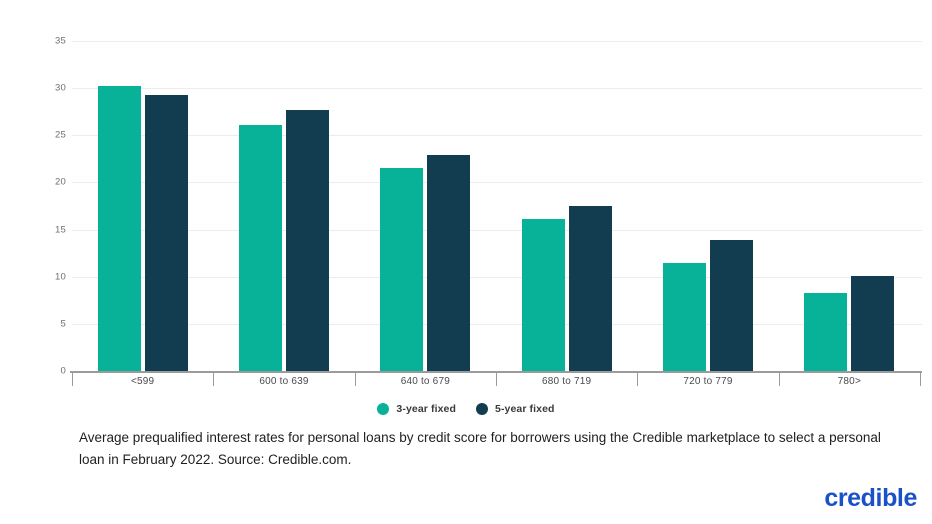 Image resolution: width=932 pixels, height=524 pixels. What do you see at coordinates (60, 135) in the screenshot?
I see `y-axis-tick-label: 25` at bounding box center [60, 135].